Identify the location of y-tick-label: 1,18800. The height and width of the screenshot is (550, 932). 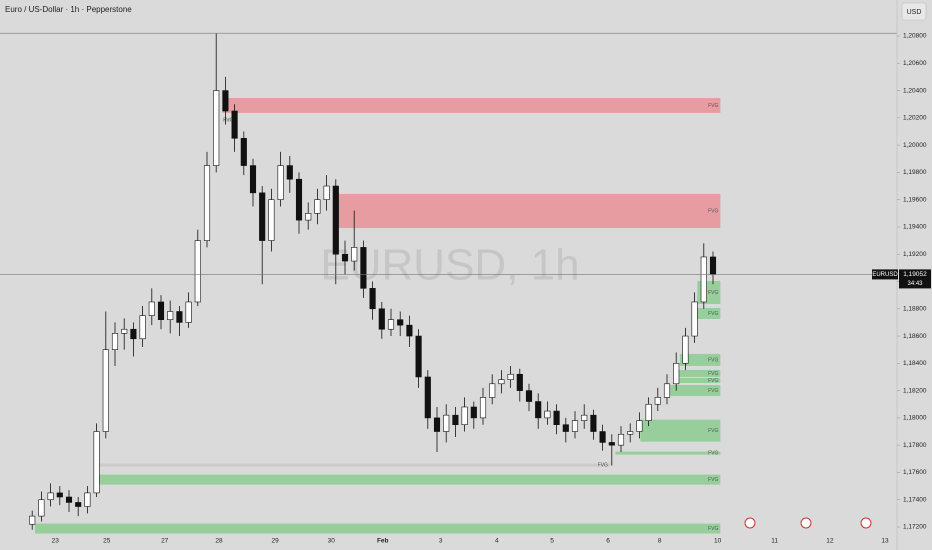
(915, 308).